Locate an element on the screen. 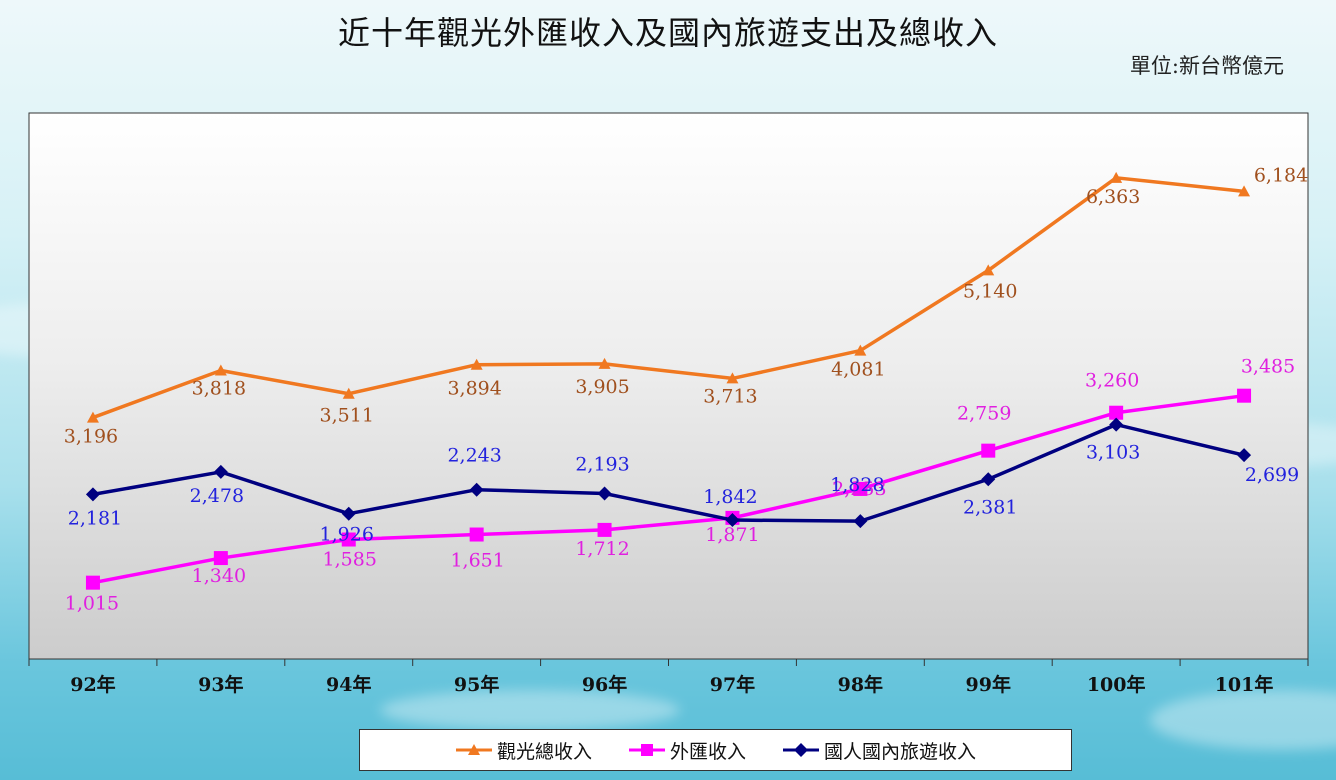 The height and width of the screenshot is (780, 1336). data-label: 2,181 is located at coordinates (95, 518).